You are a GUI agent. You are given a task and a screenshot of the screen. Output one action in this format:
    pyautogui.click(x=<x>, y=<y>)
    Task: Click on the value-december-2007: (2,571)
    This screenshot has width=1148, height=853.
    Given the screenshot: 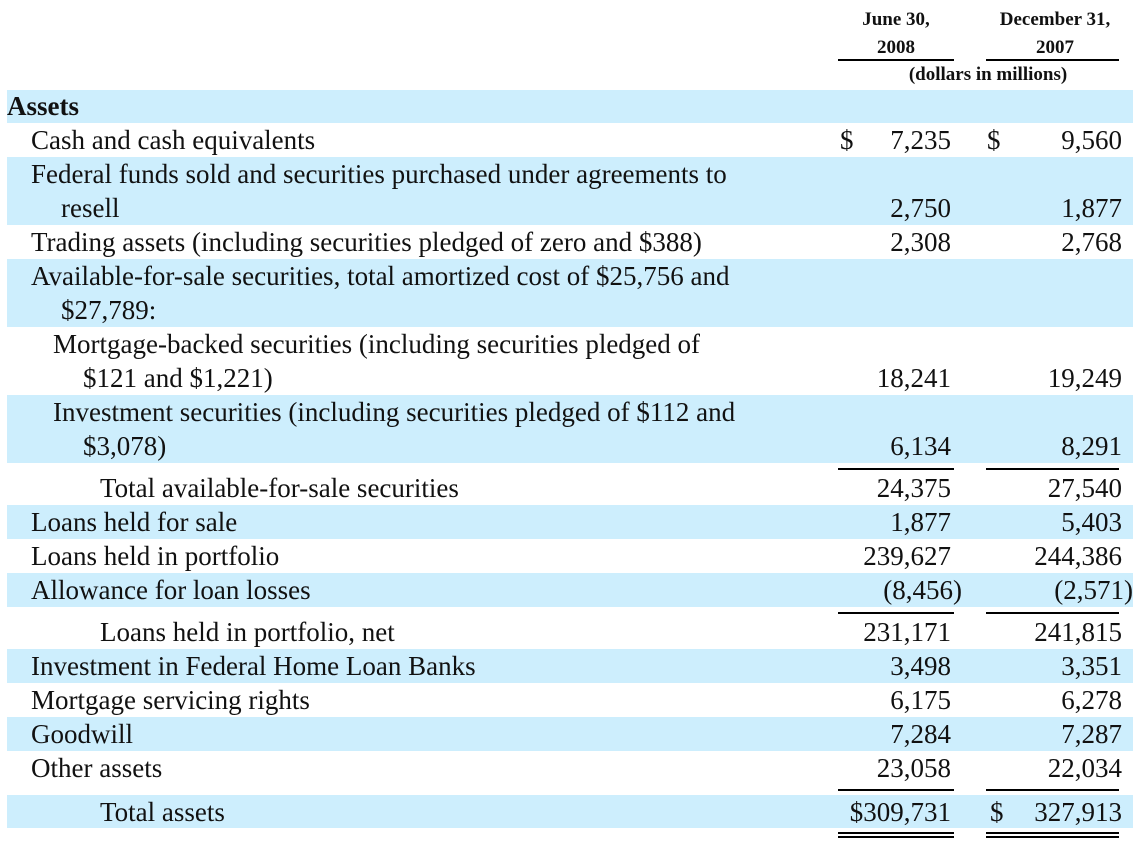 What is the action you would take?
    pyautogui.click(x=1093, y=590)
    